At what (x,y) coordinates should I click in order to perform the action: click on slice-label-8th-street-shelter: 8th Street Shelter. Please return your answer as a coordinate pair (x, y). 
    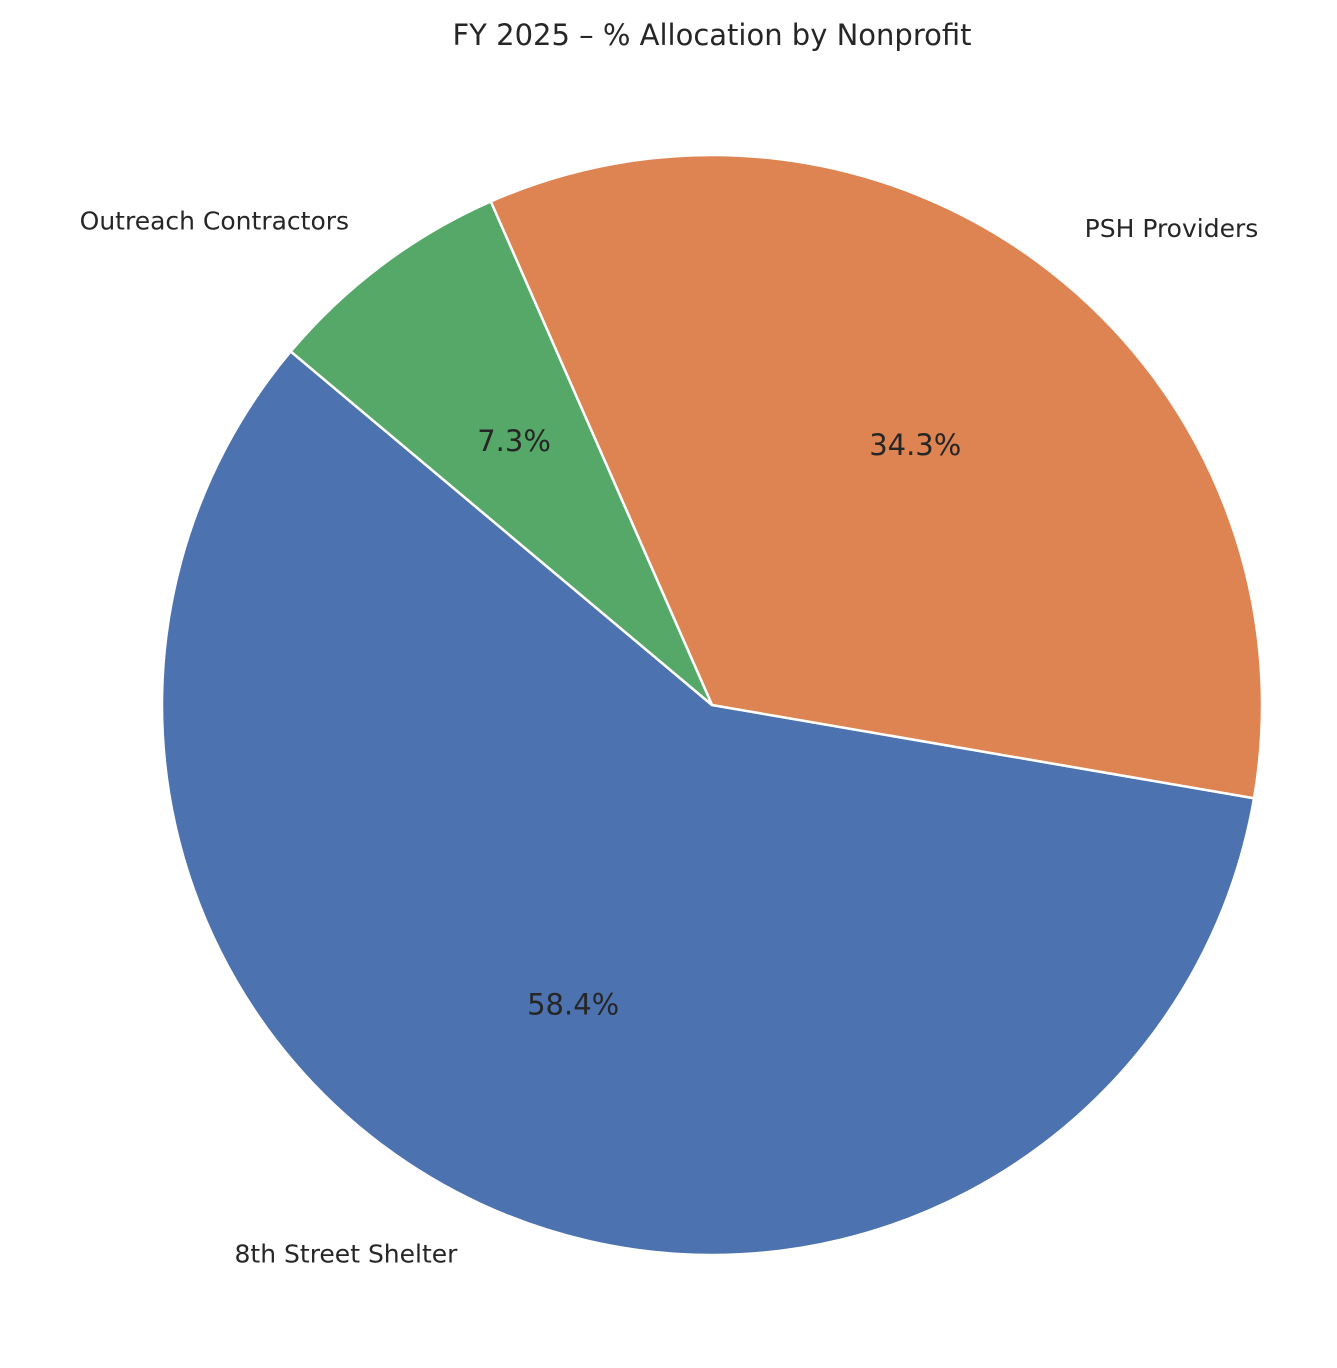
    Looking at the image, I should click on (347, 1253).